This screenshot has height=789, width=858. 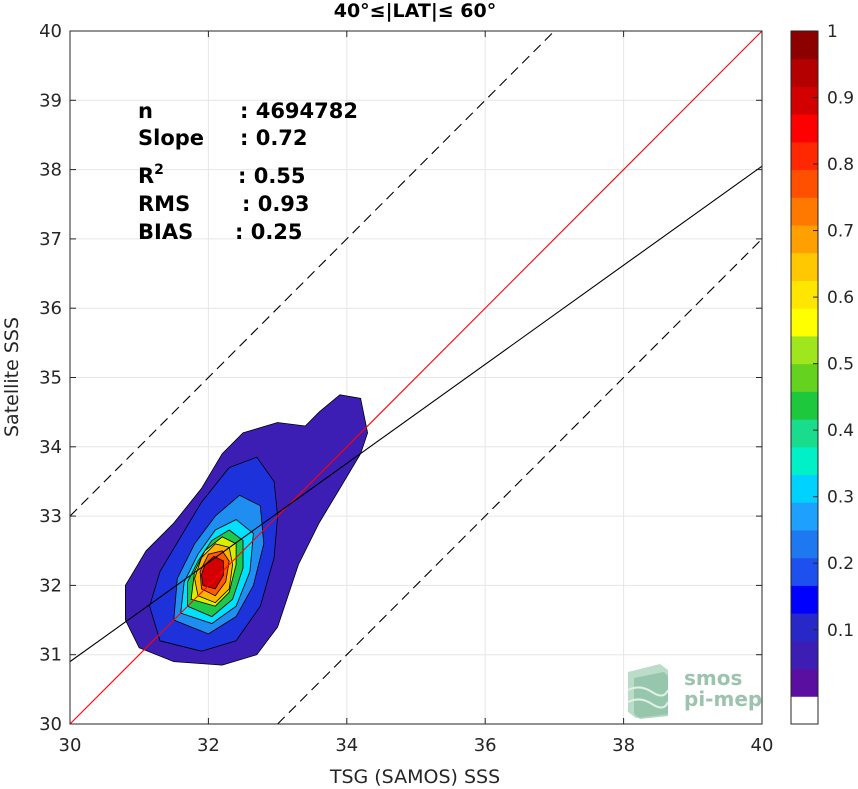 What do you see at coordinates (50, 447) in the screenshot?
I see `y-tick-label: 34` at bounding box center [50, 447].